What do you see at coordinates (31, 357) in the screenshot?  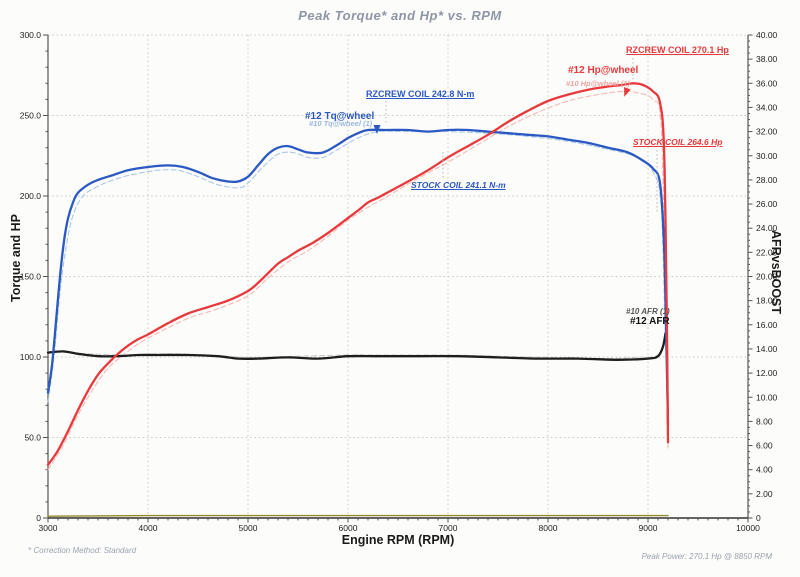 I see `y-left-tick-label: 100.0` at bounding box center [31, 357].